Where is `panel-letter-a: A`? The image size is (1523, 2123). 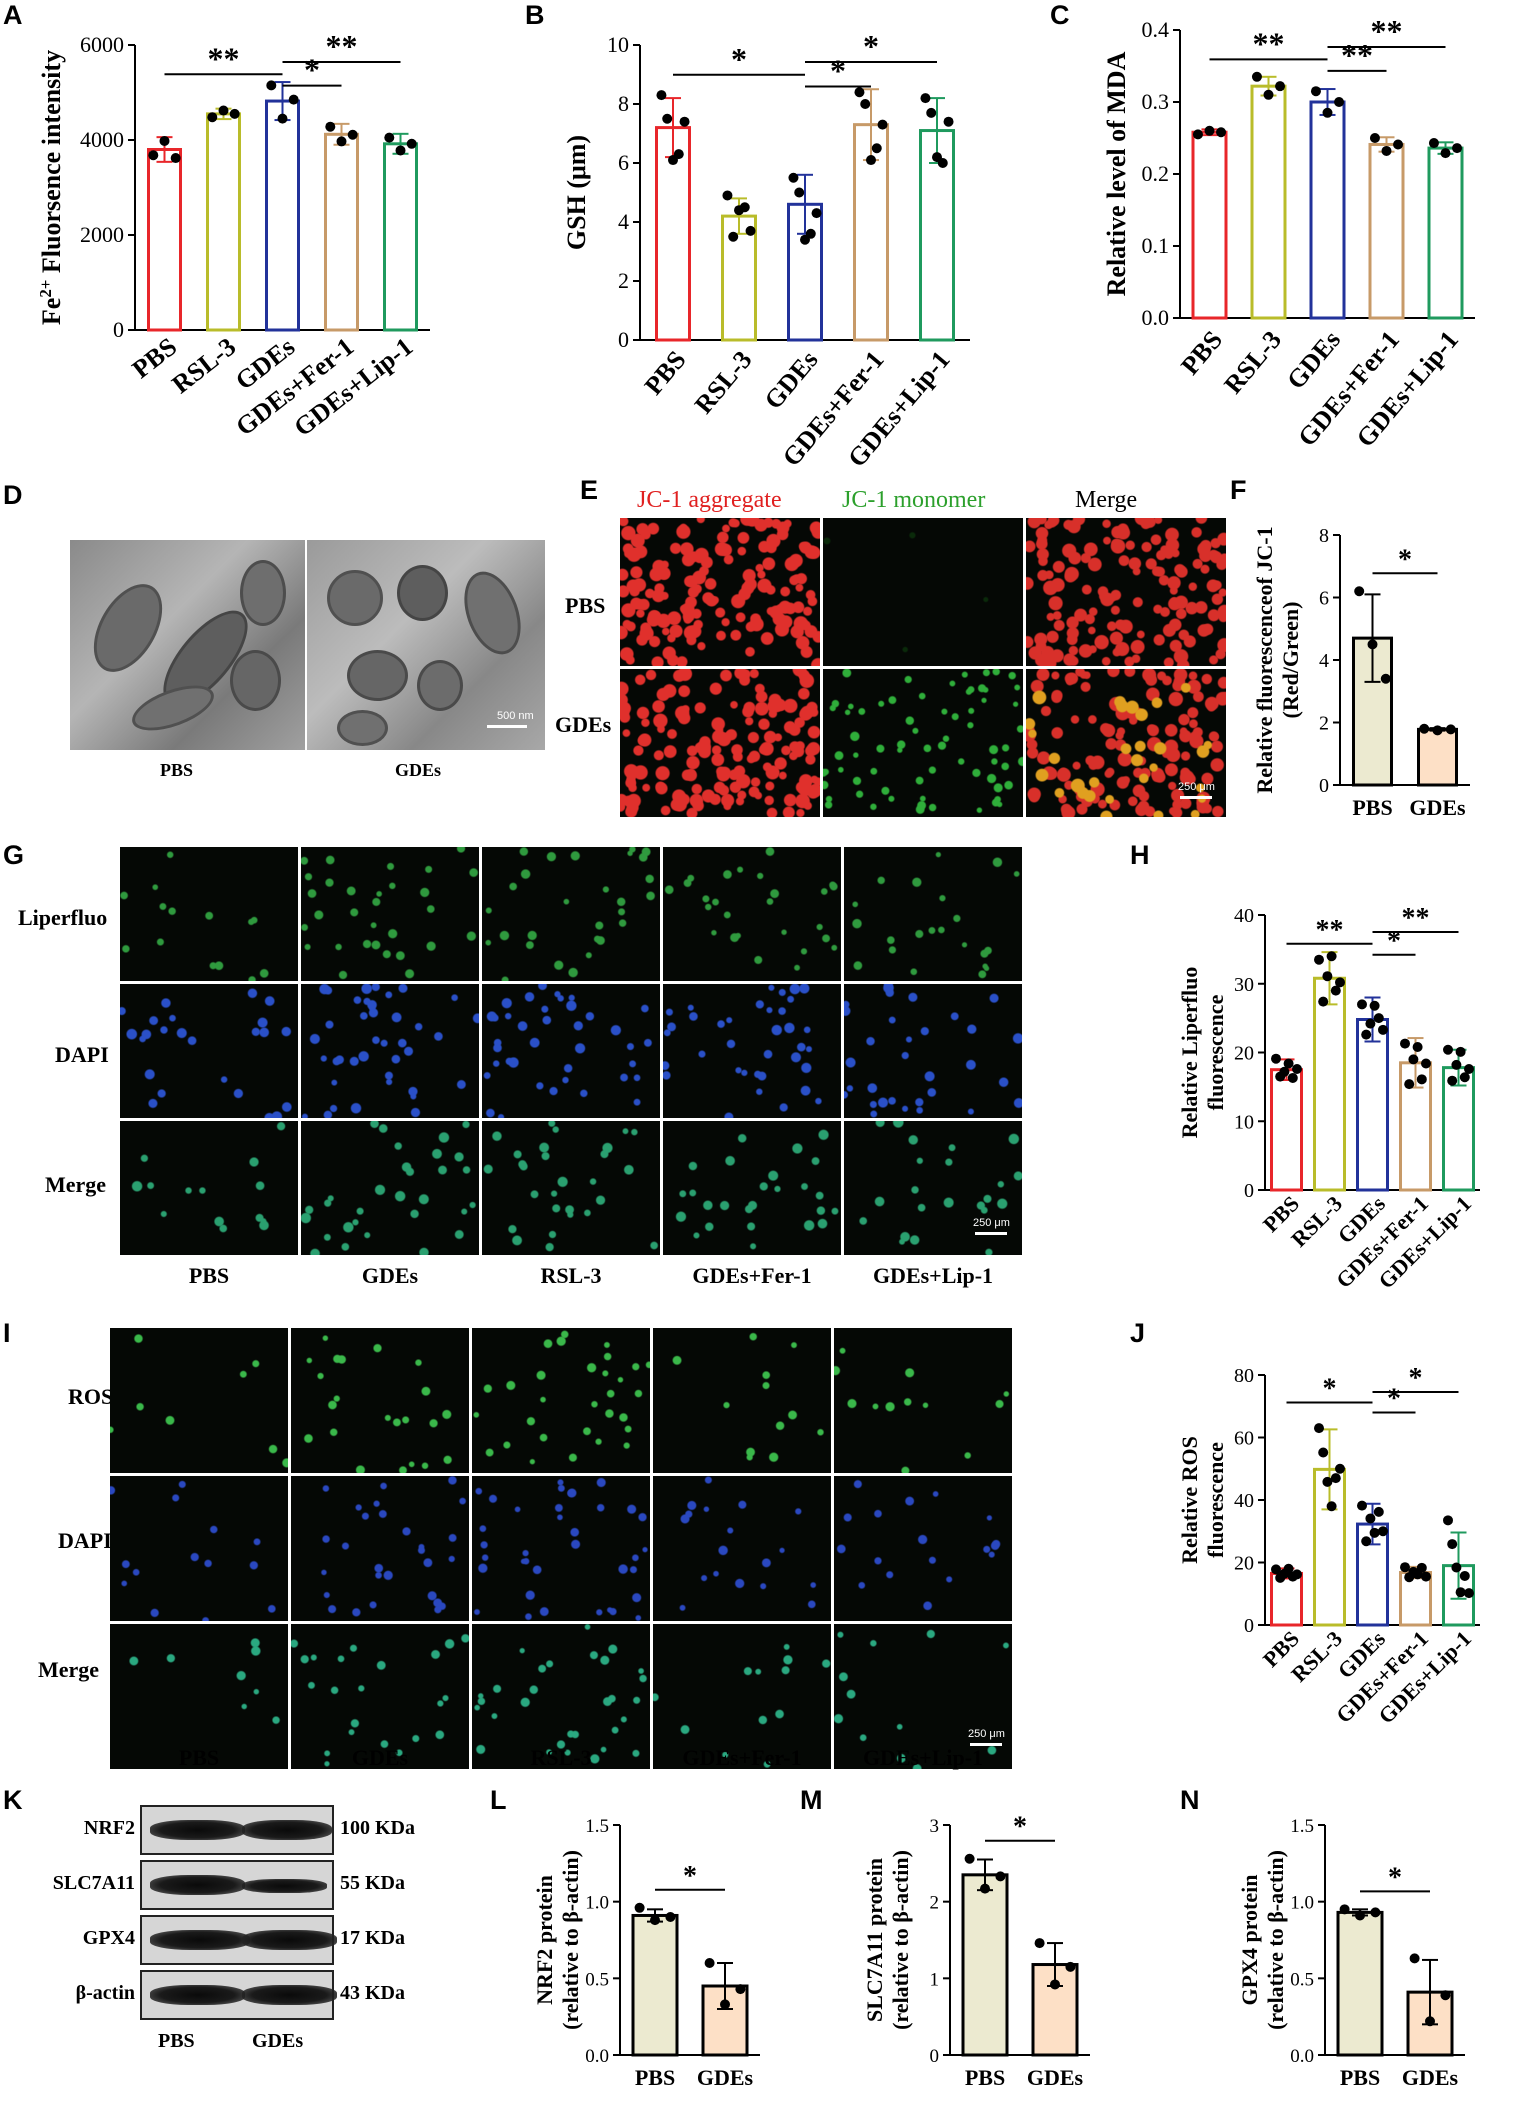
panel-letter-a: A is located at coordinates (13, 15).